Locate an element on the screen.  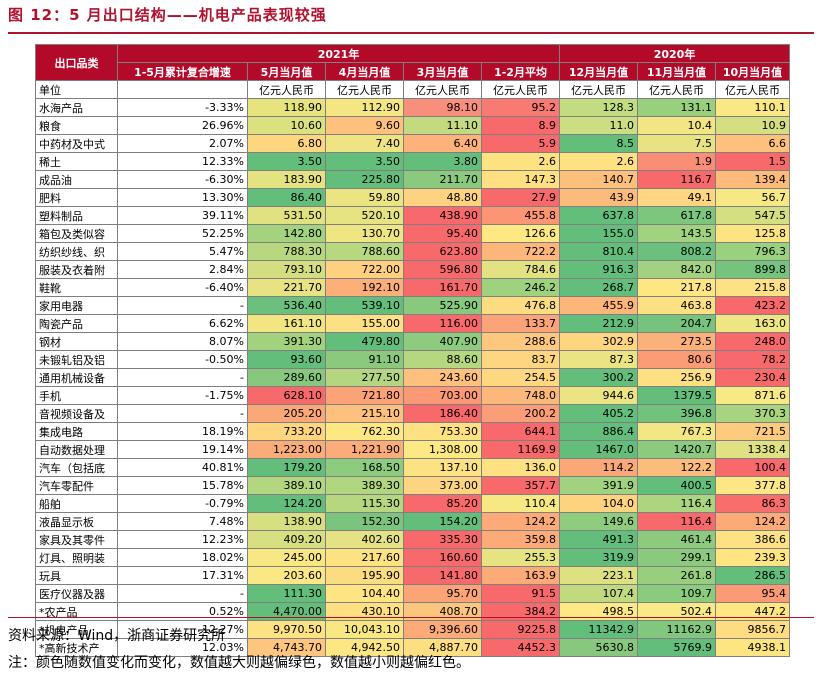
value-cell: 122.2 is located at coordinates (677, 467).